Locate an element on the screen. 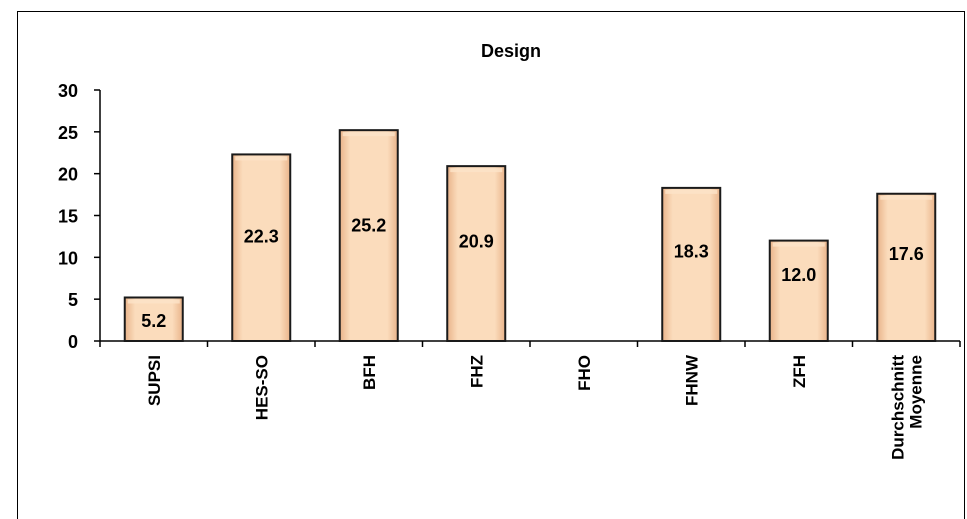  x-category-label: SUPSI is located at coordinates (154, 380).